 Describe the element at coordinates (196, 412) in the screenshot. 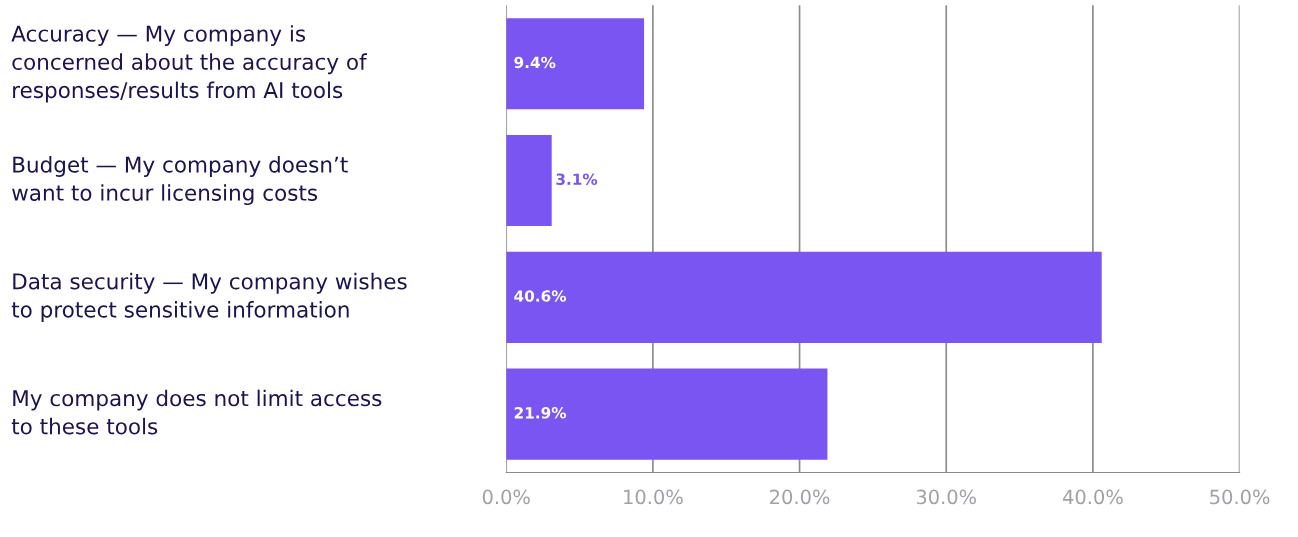

I see `y-tick-label: My company does not limit access to these tools` at that location.